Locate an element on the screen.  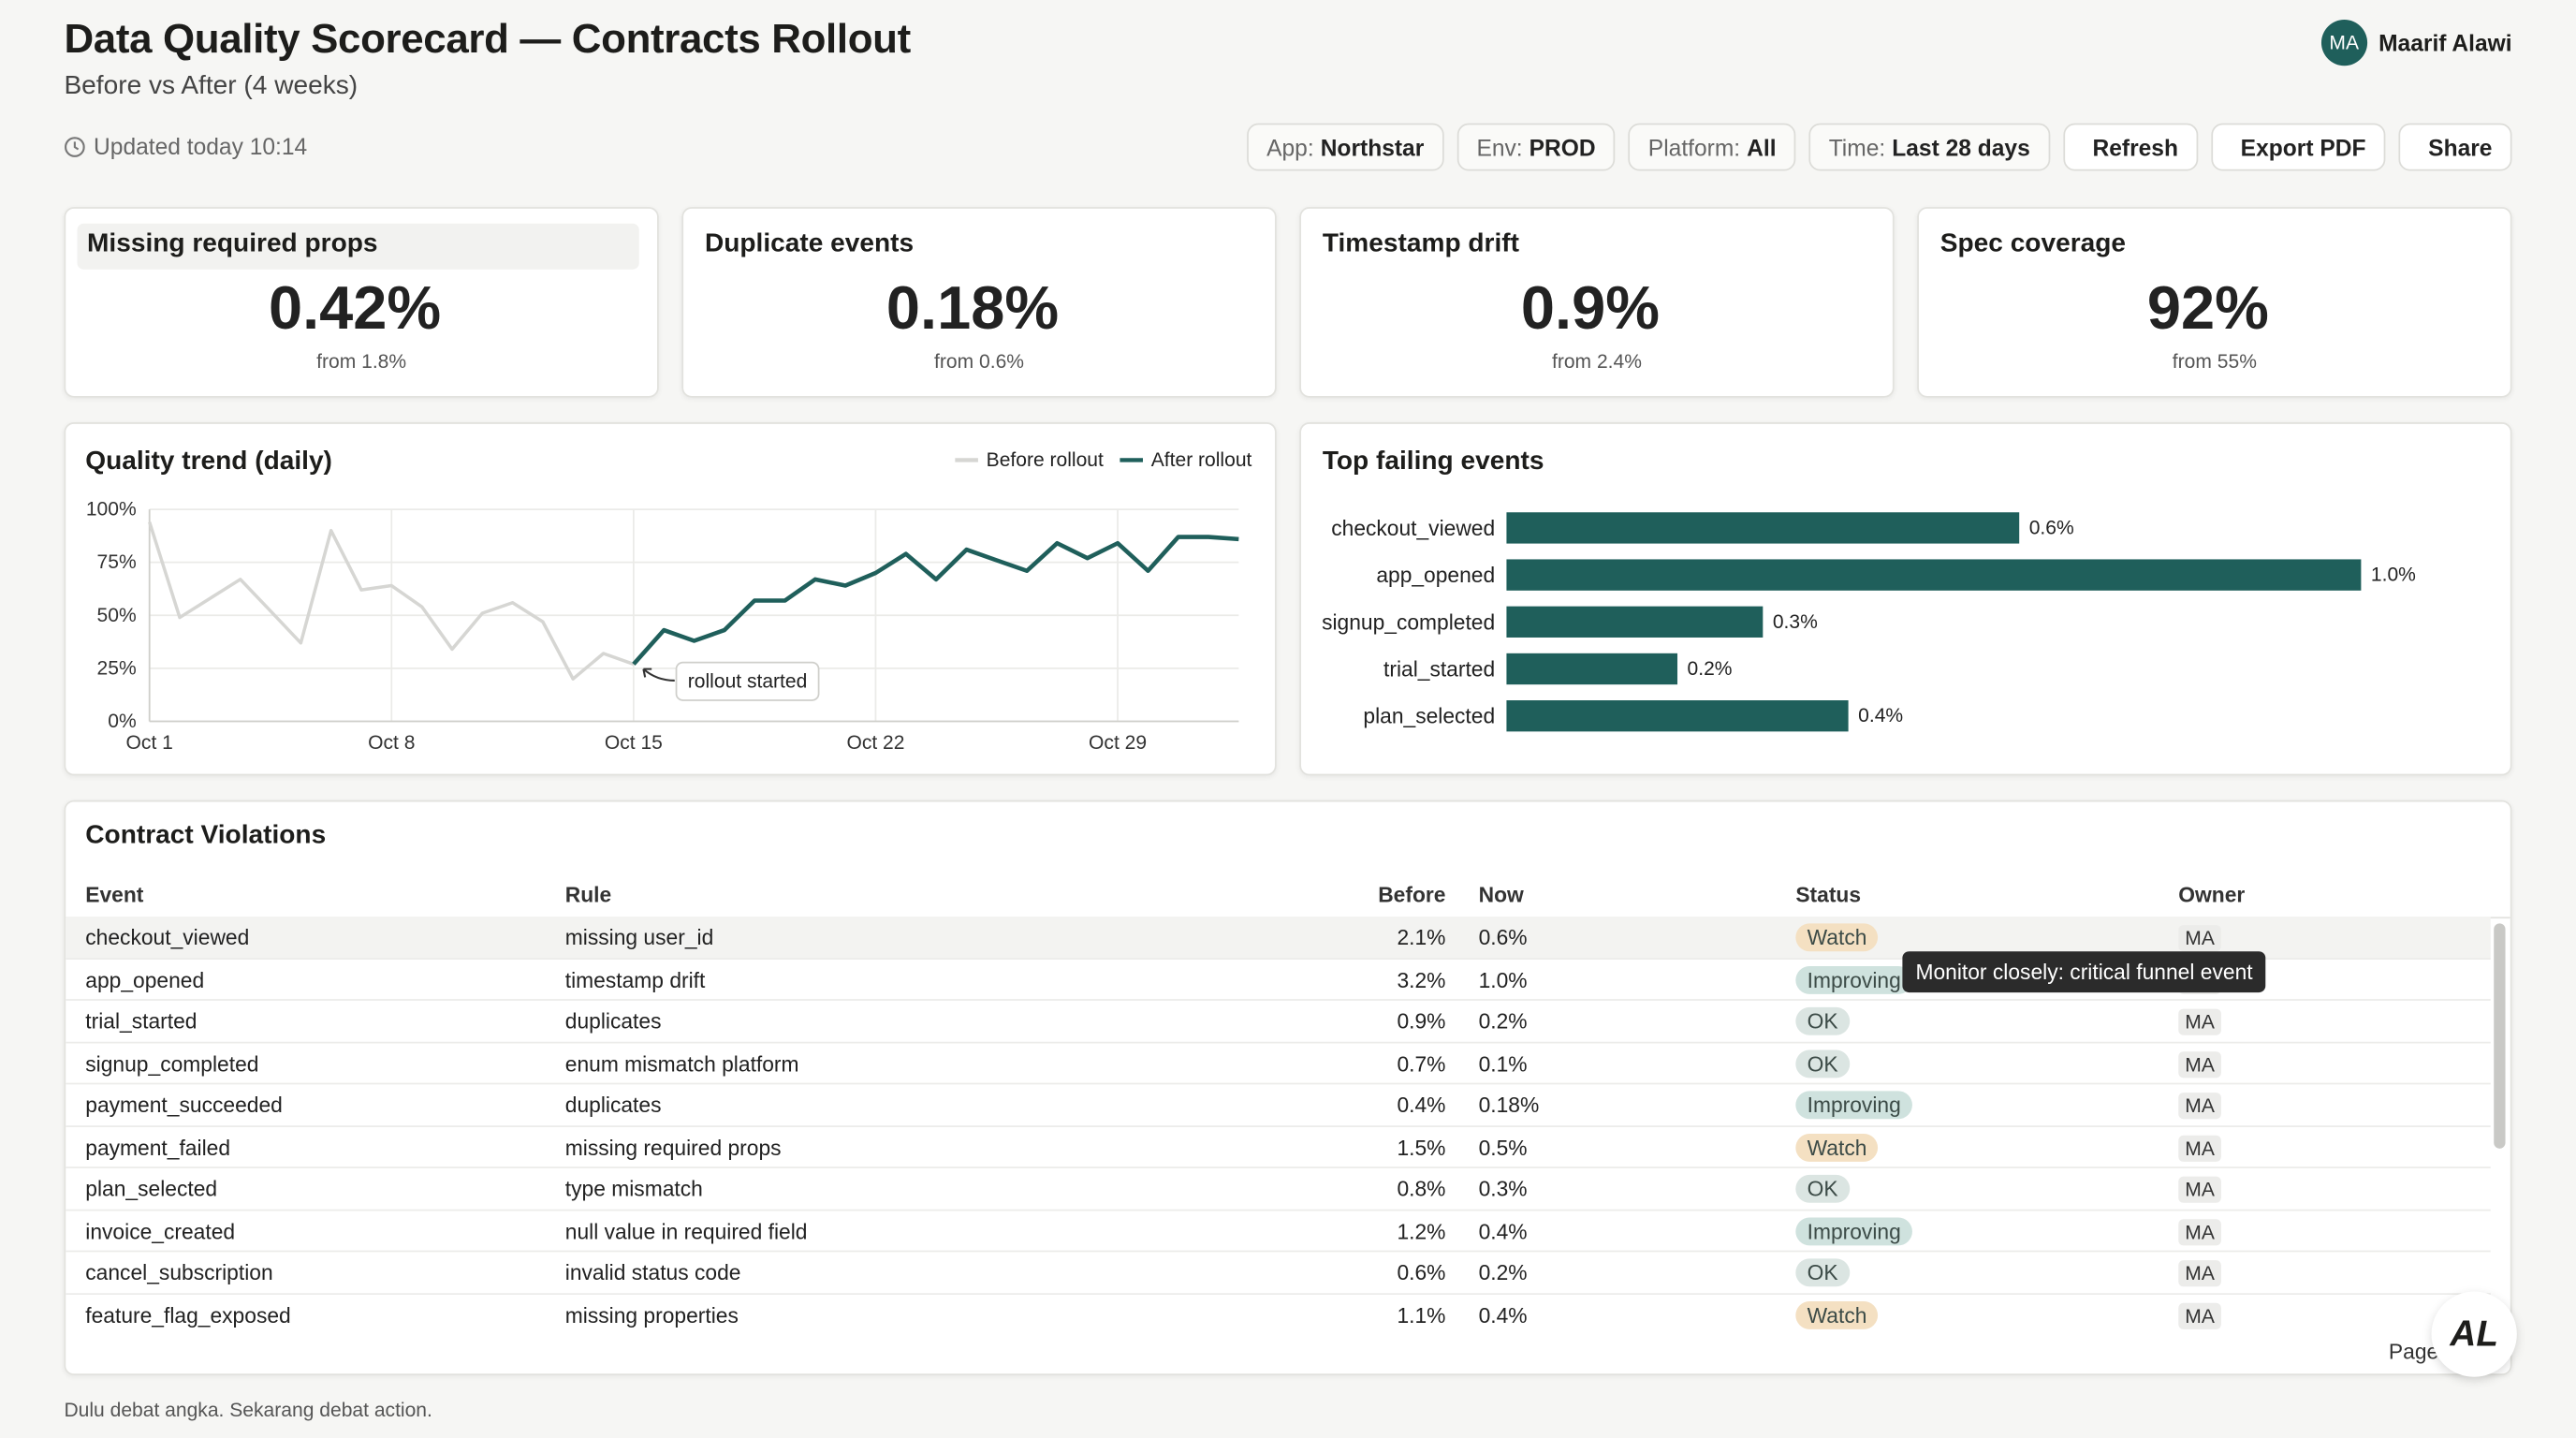
table-cell: 0.1% is located at coordinates (1503, 1063).